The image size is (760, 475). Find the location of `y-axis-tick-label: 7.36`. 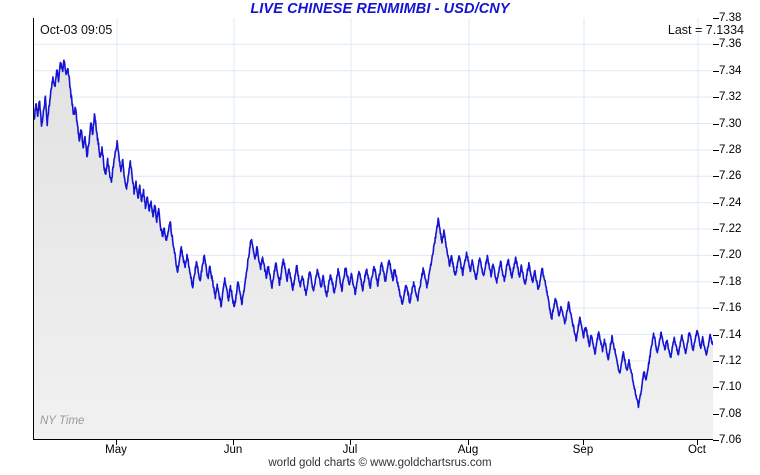

y-axis-tick-label: 7.36 is located at coordinates (730, 44).